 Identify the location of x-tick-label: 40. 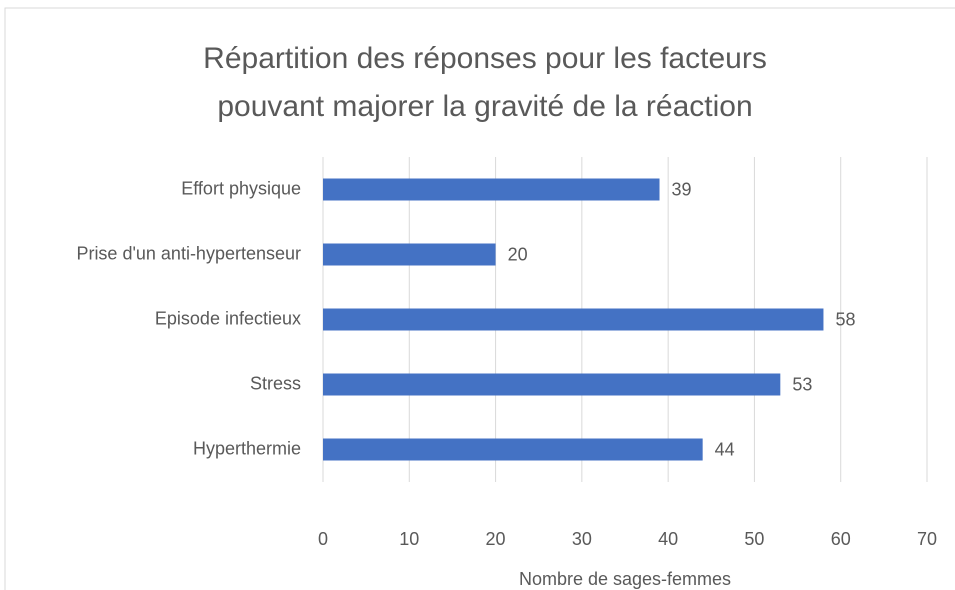
(668, 539).